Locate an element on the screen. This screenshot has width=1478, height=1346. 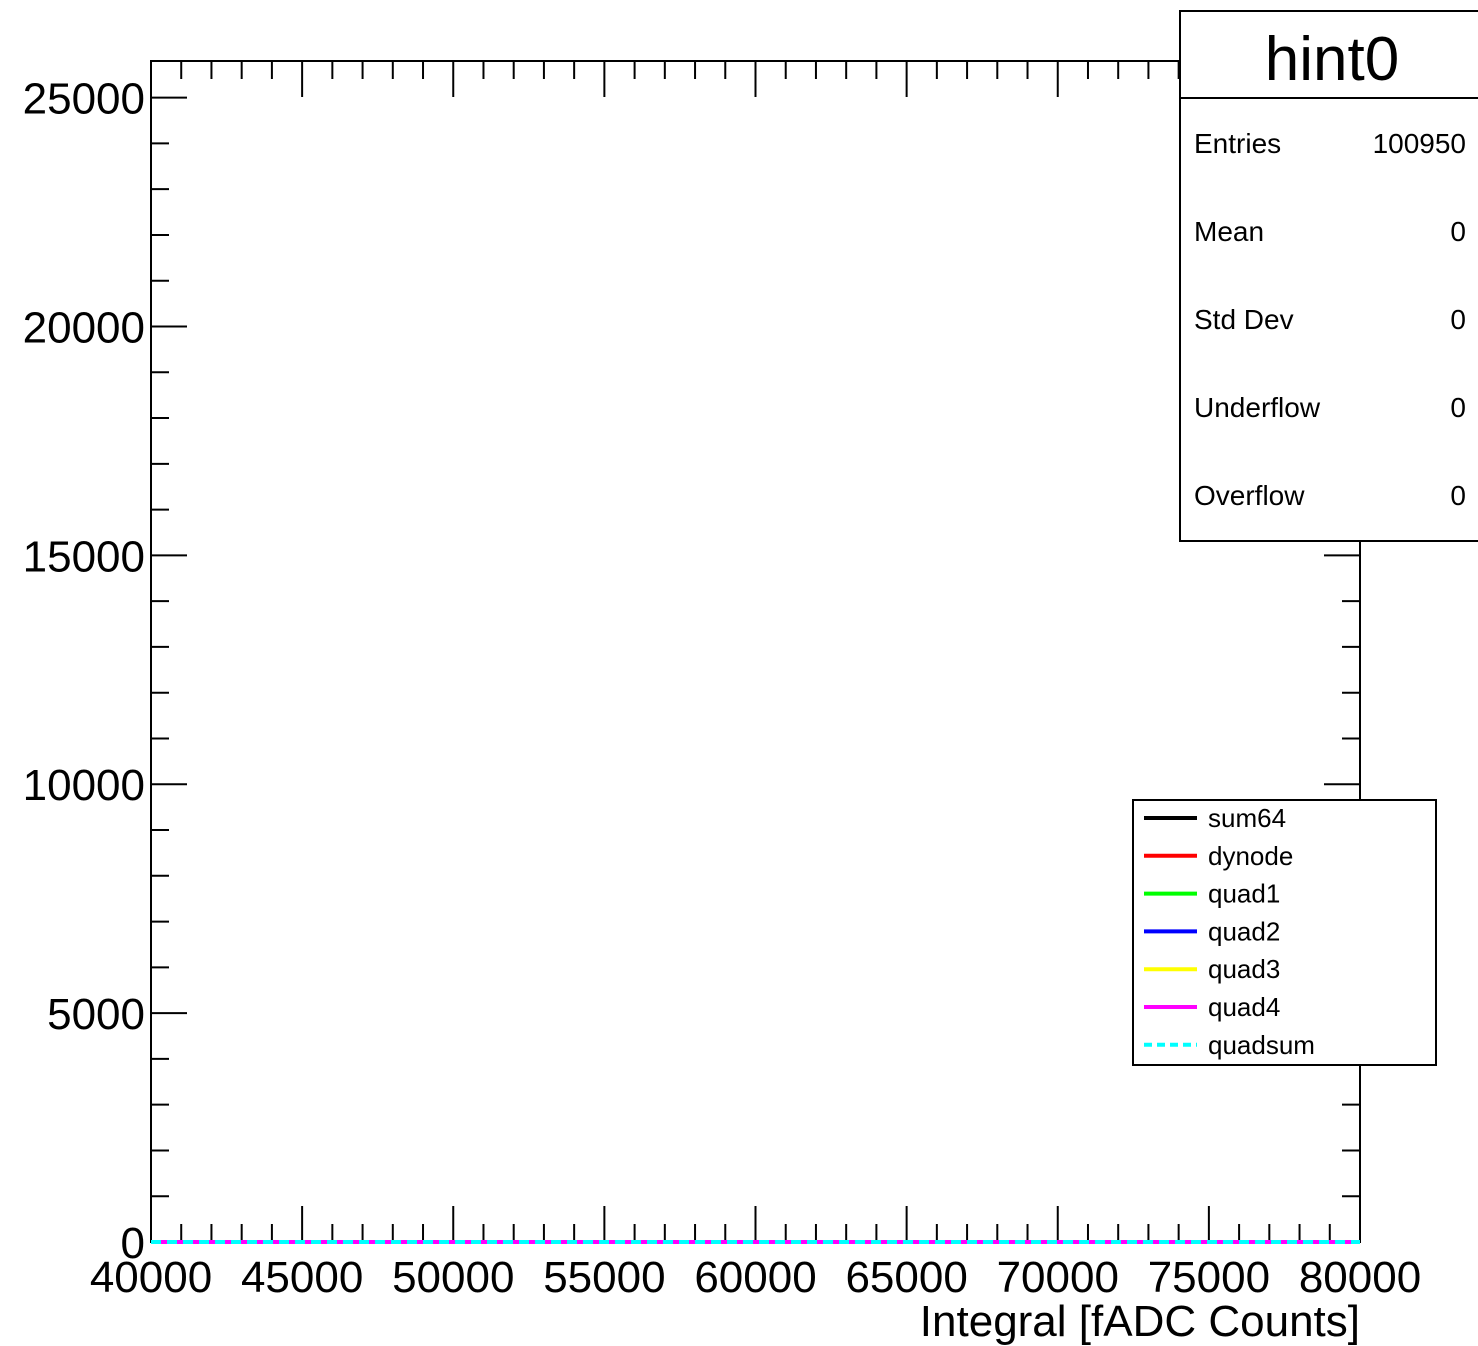
x-tick-label: 70000 is located at coordinates (1058, 1277).